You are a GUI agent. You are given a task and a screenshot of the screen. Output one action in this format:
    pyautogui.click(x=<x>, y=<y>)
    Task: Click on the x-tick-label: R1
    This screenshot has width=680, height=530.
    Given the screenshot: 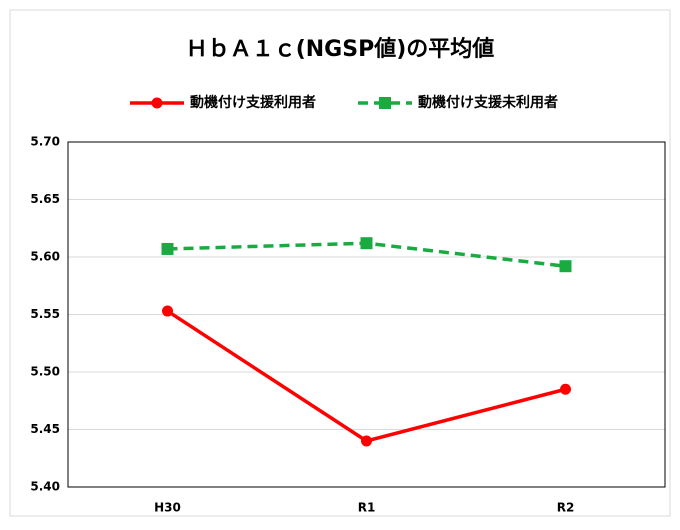 What is the action you would take?
    pyautogui.click(x=367, y=508)
    